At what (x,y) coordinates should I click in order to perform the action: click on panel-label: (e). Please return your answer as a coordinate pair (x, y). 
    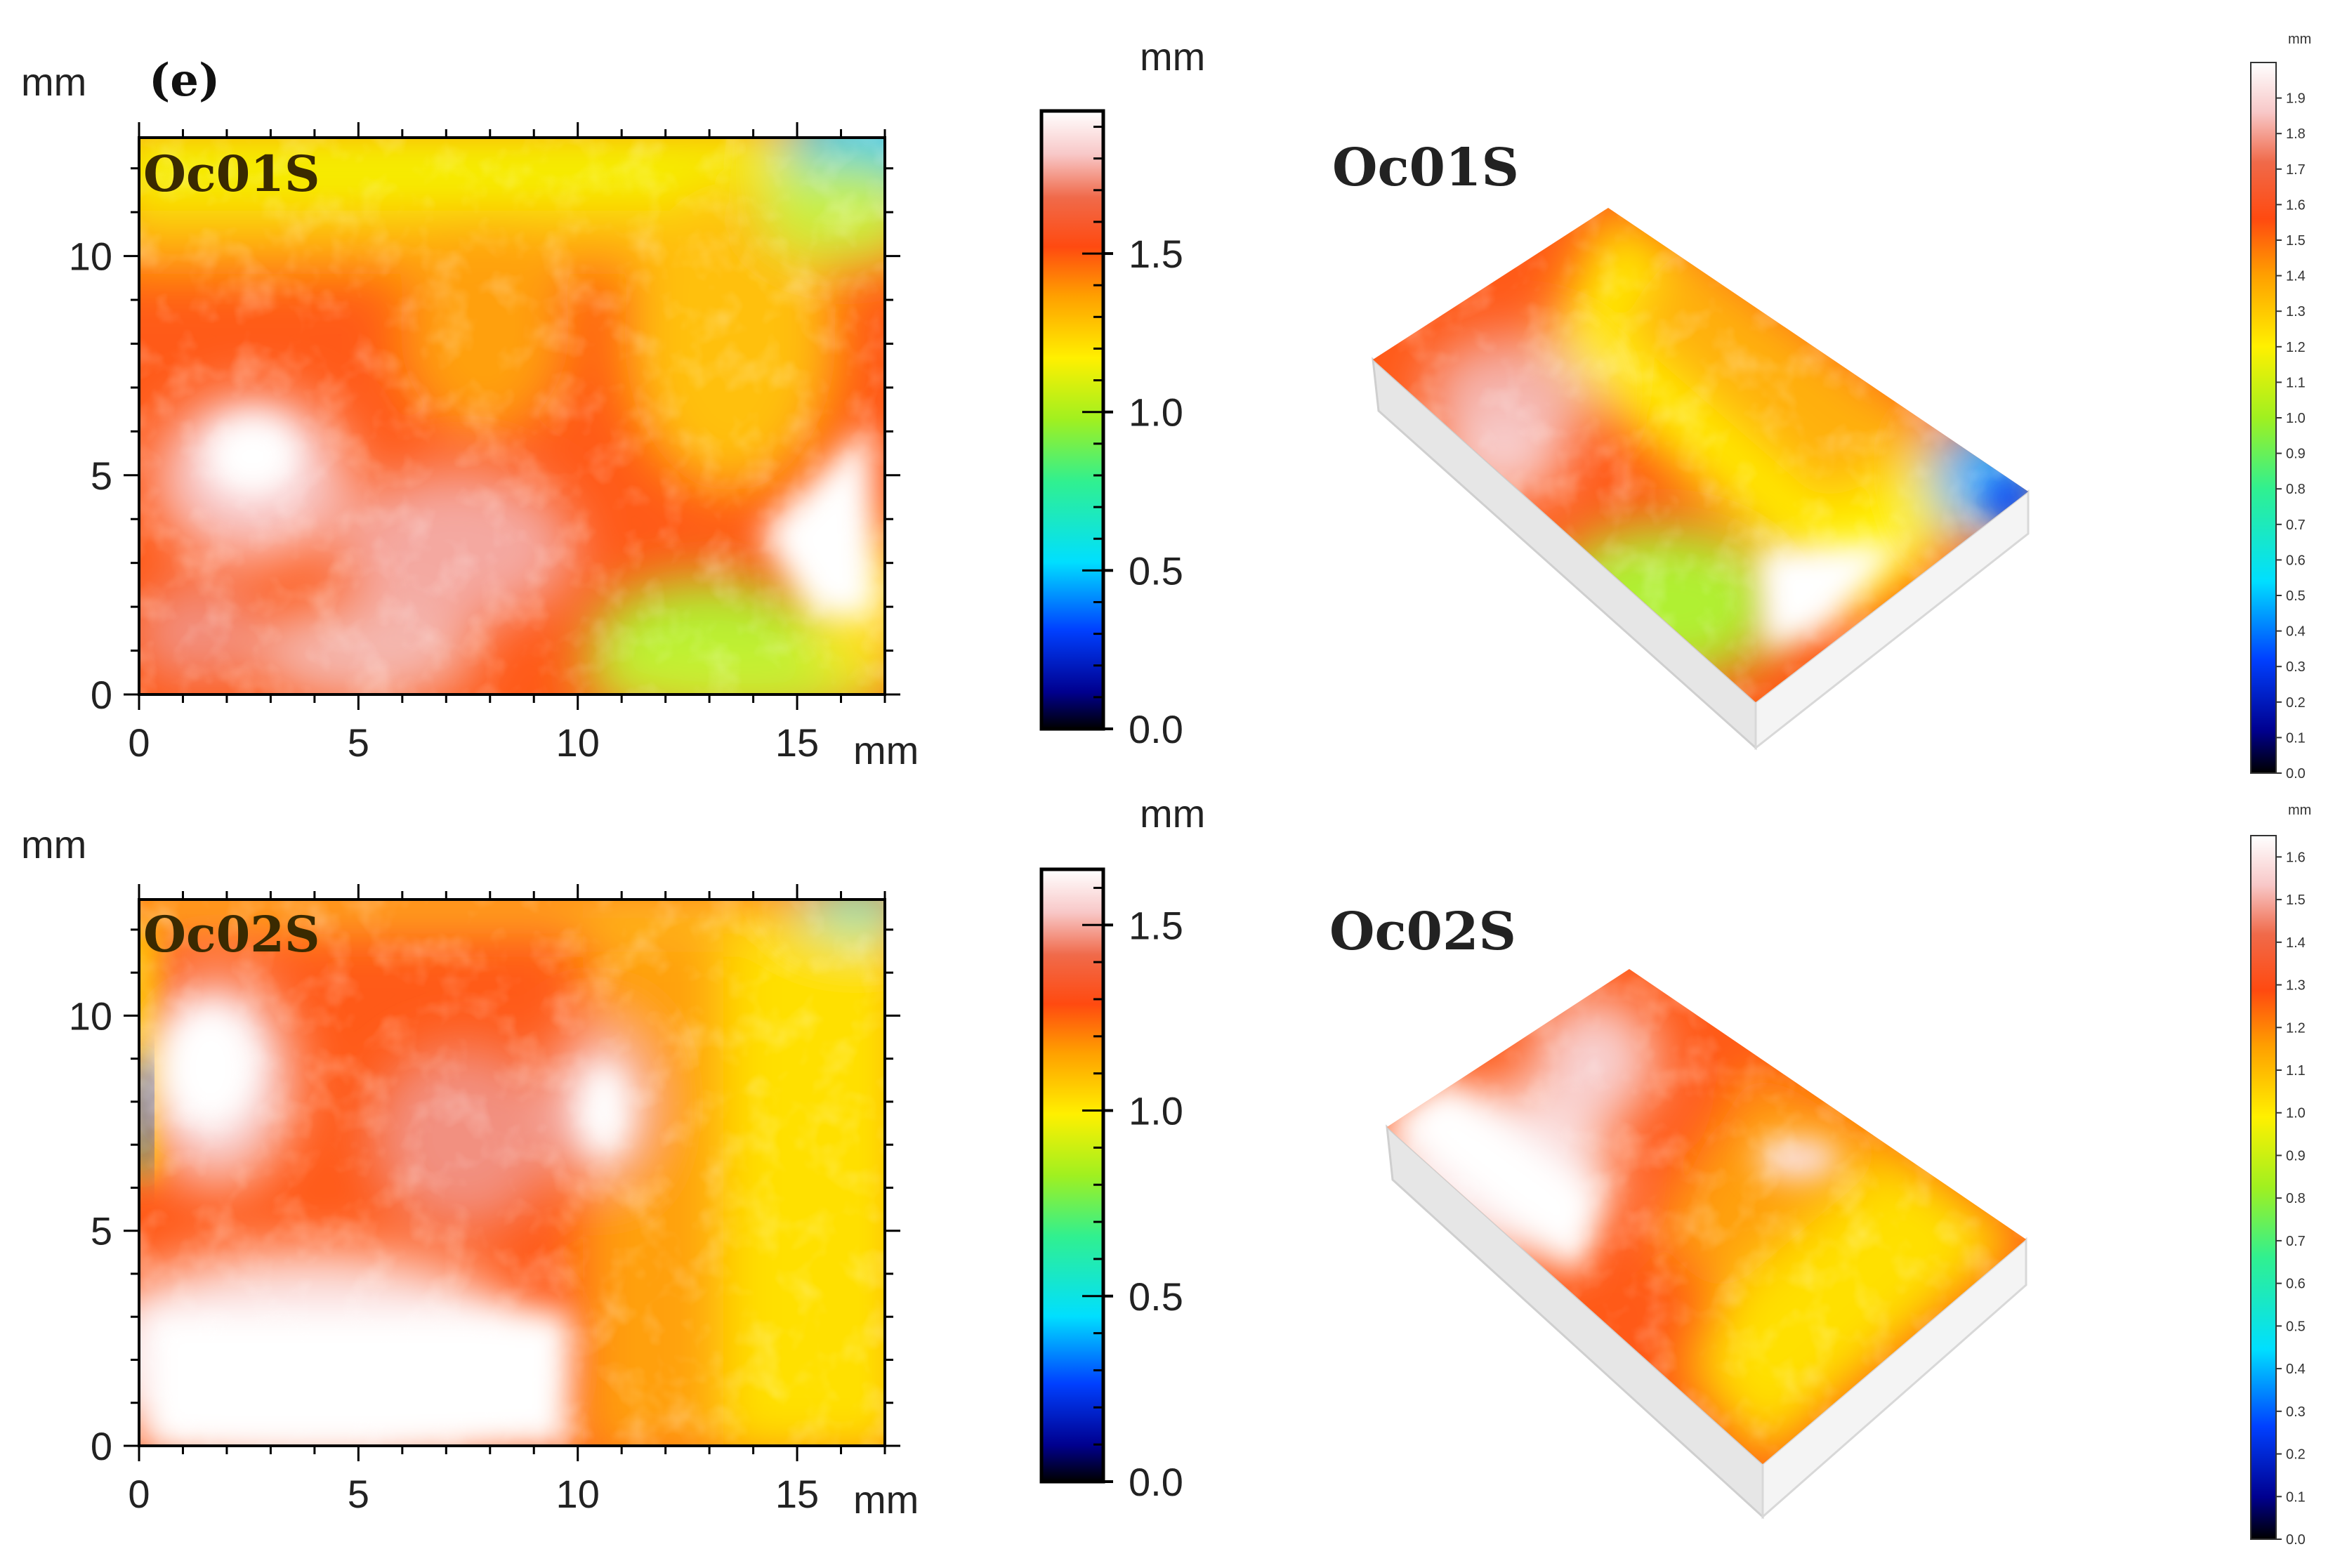
    Looking at the image, I should click on (184, 80).